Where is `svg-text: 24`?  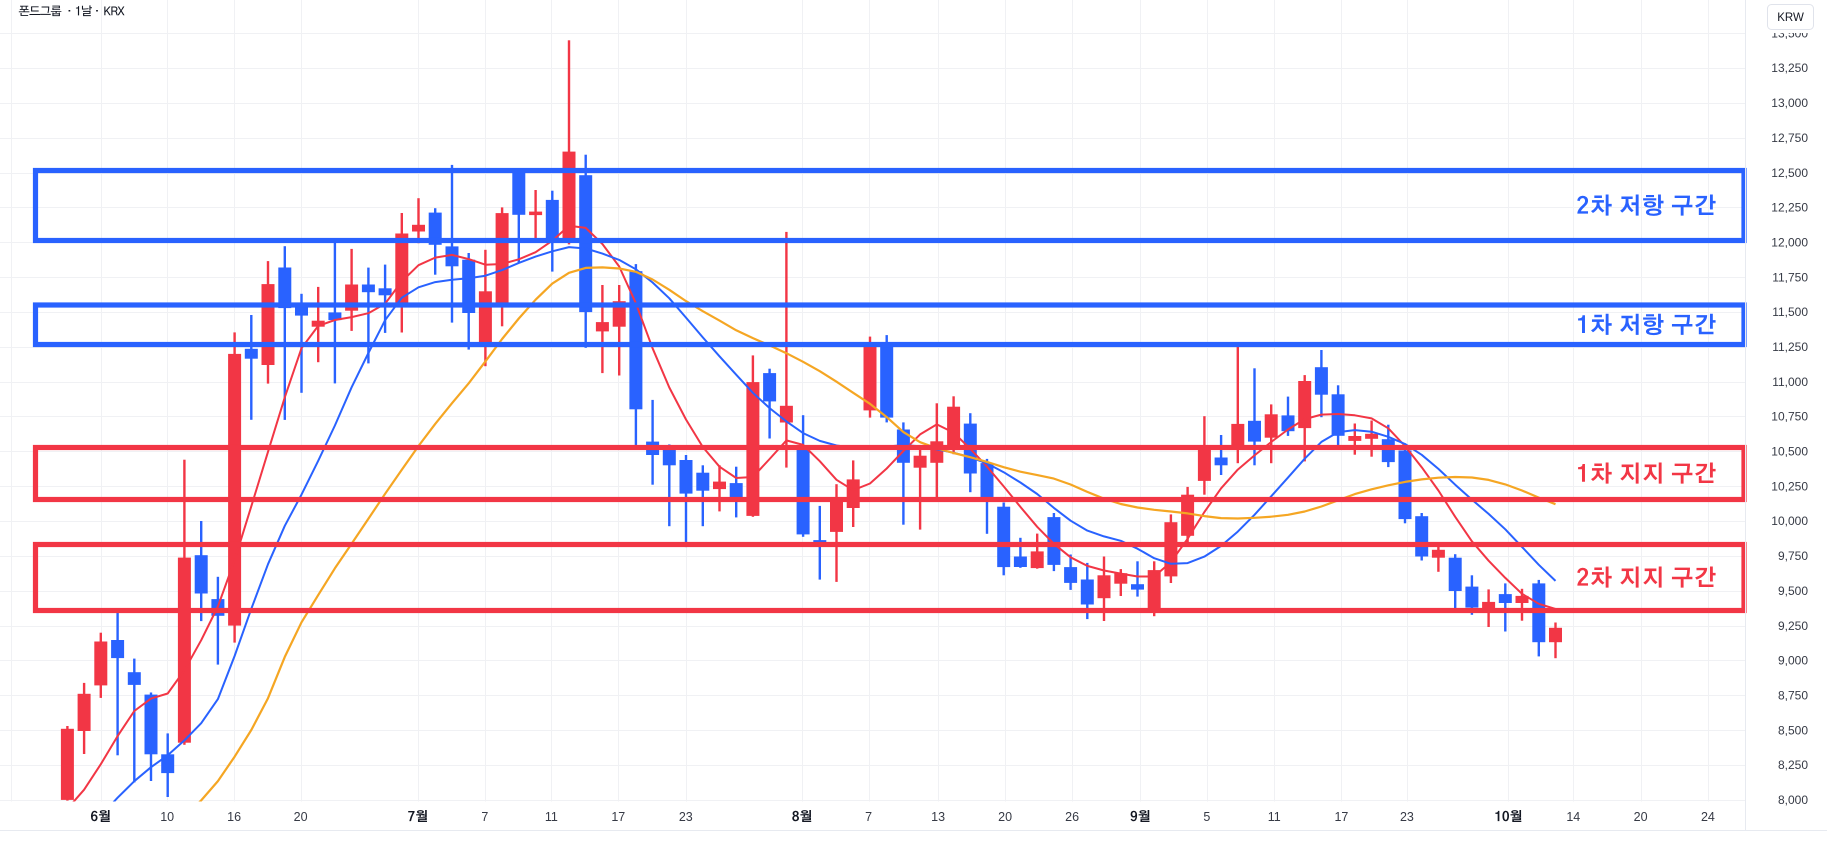
svg-text: 24 is located at coordinates (1708, 817).